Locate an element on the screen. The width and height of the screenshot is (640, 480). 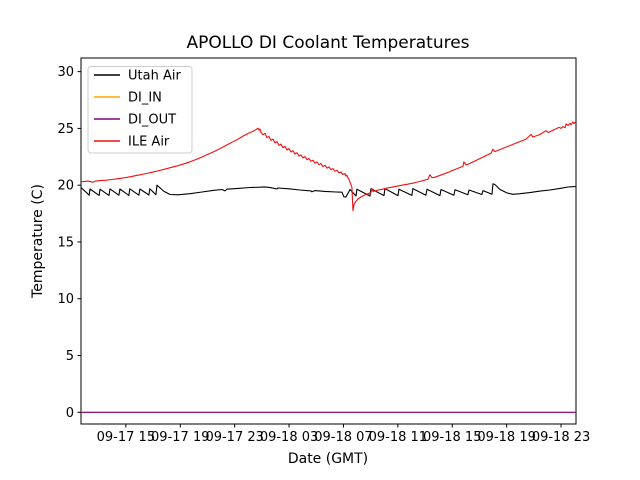
y-axis-label: Temperature (C) is located at coordinates (38, 241).